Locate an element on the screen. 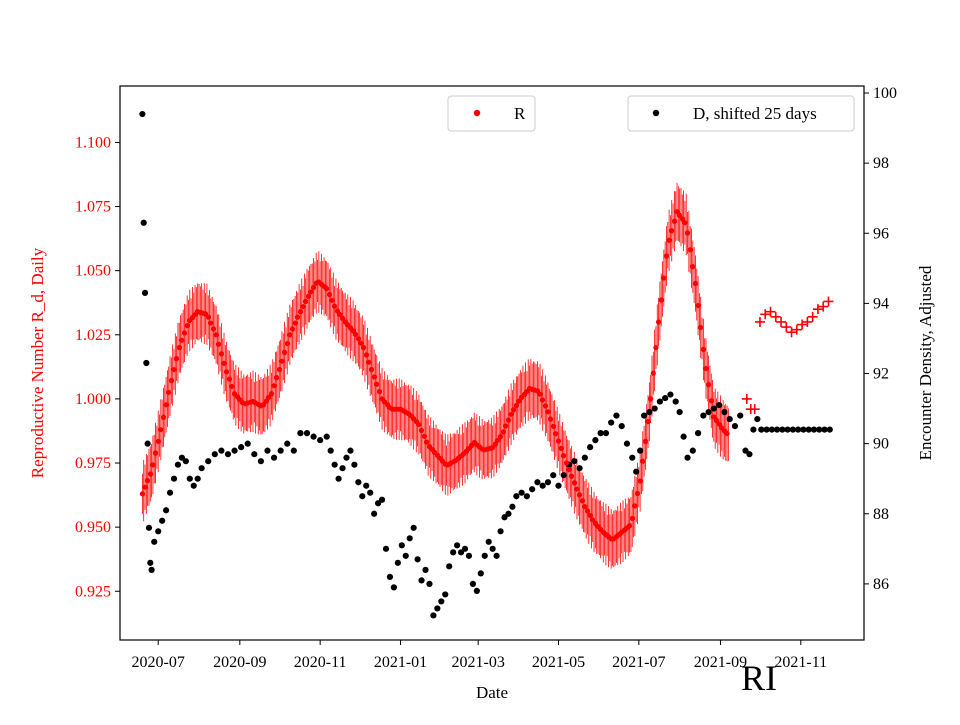 The height and width of the screenshot is (725, 960). legend-right: D, shifted 25 days is located at coordinates (741, 113).